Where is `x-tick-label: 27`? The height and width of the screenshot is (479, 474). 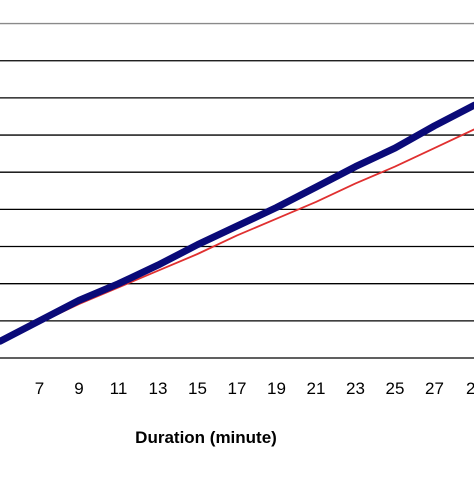 x-tick-label: 27 is located at coordinates (434, 388).